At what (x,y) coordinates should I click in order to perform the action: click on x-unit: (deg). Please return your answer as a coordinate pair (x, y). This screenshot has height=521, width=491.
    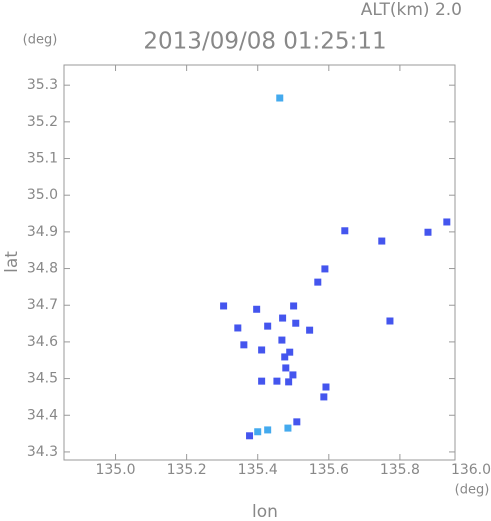
    Looking at the image, I should click on (472, 490).